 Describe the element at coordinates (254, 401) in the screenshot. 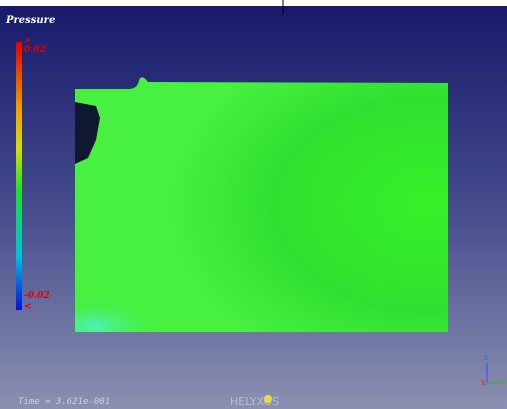

I see `logo: HELYXOS` at that location.